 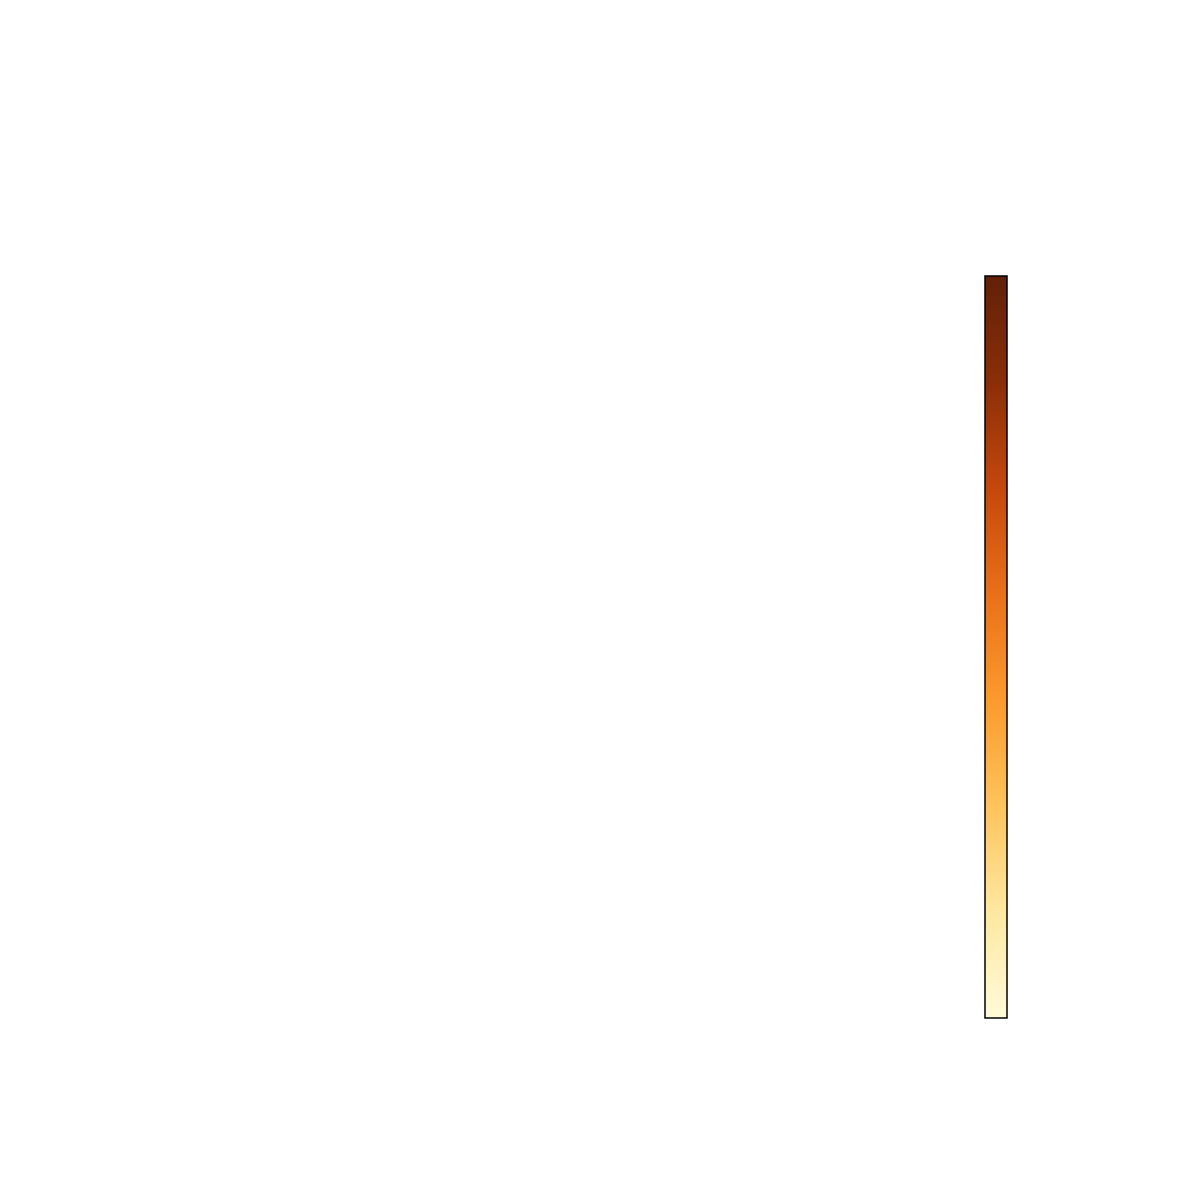 I want to click on colorbar, so click(x=996, y=647).